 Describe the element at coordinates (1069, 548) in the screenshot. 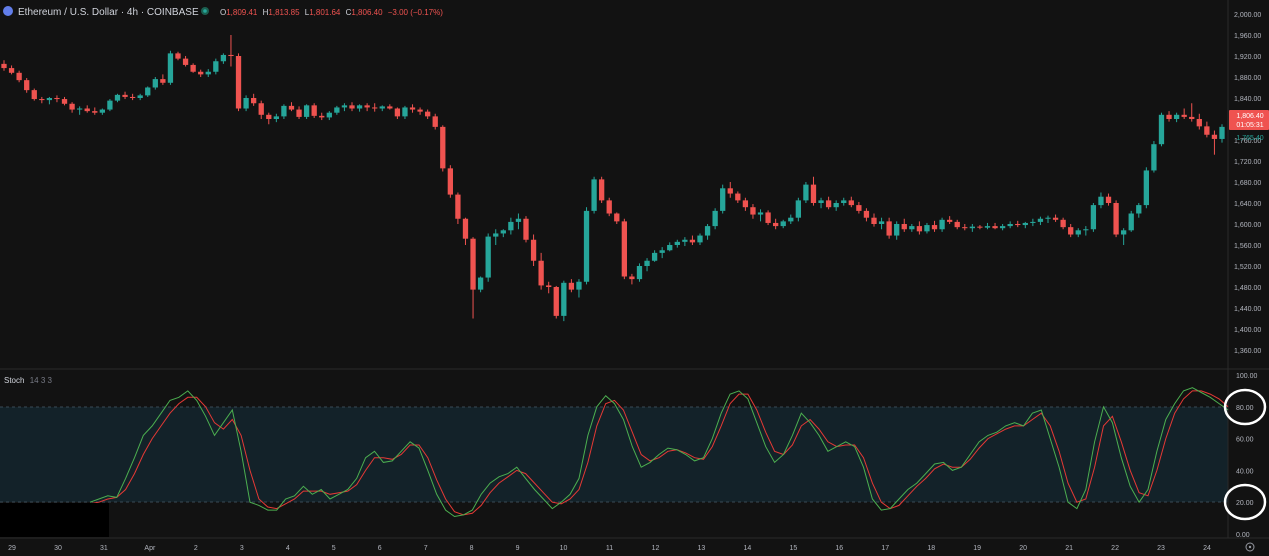

I see `time-tick-label: 21` at that location.